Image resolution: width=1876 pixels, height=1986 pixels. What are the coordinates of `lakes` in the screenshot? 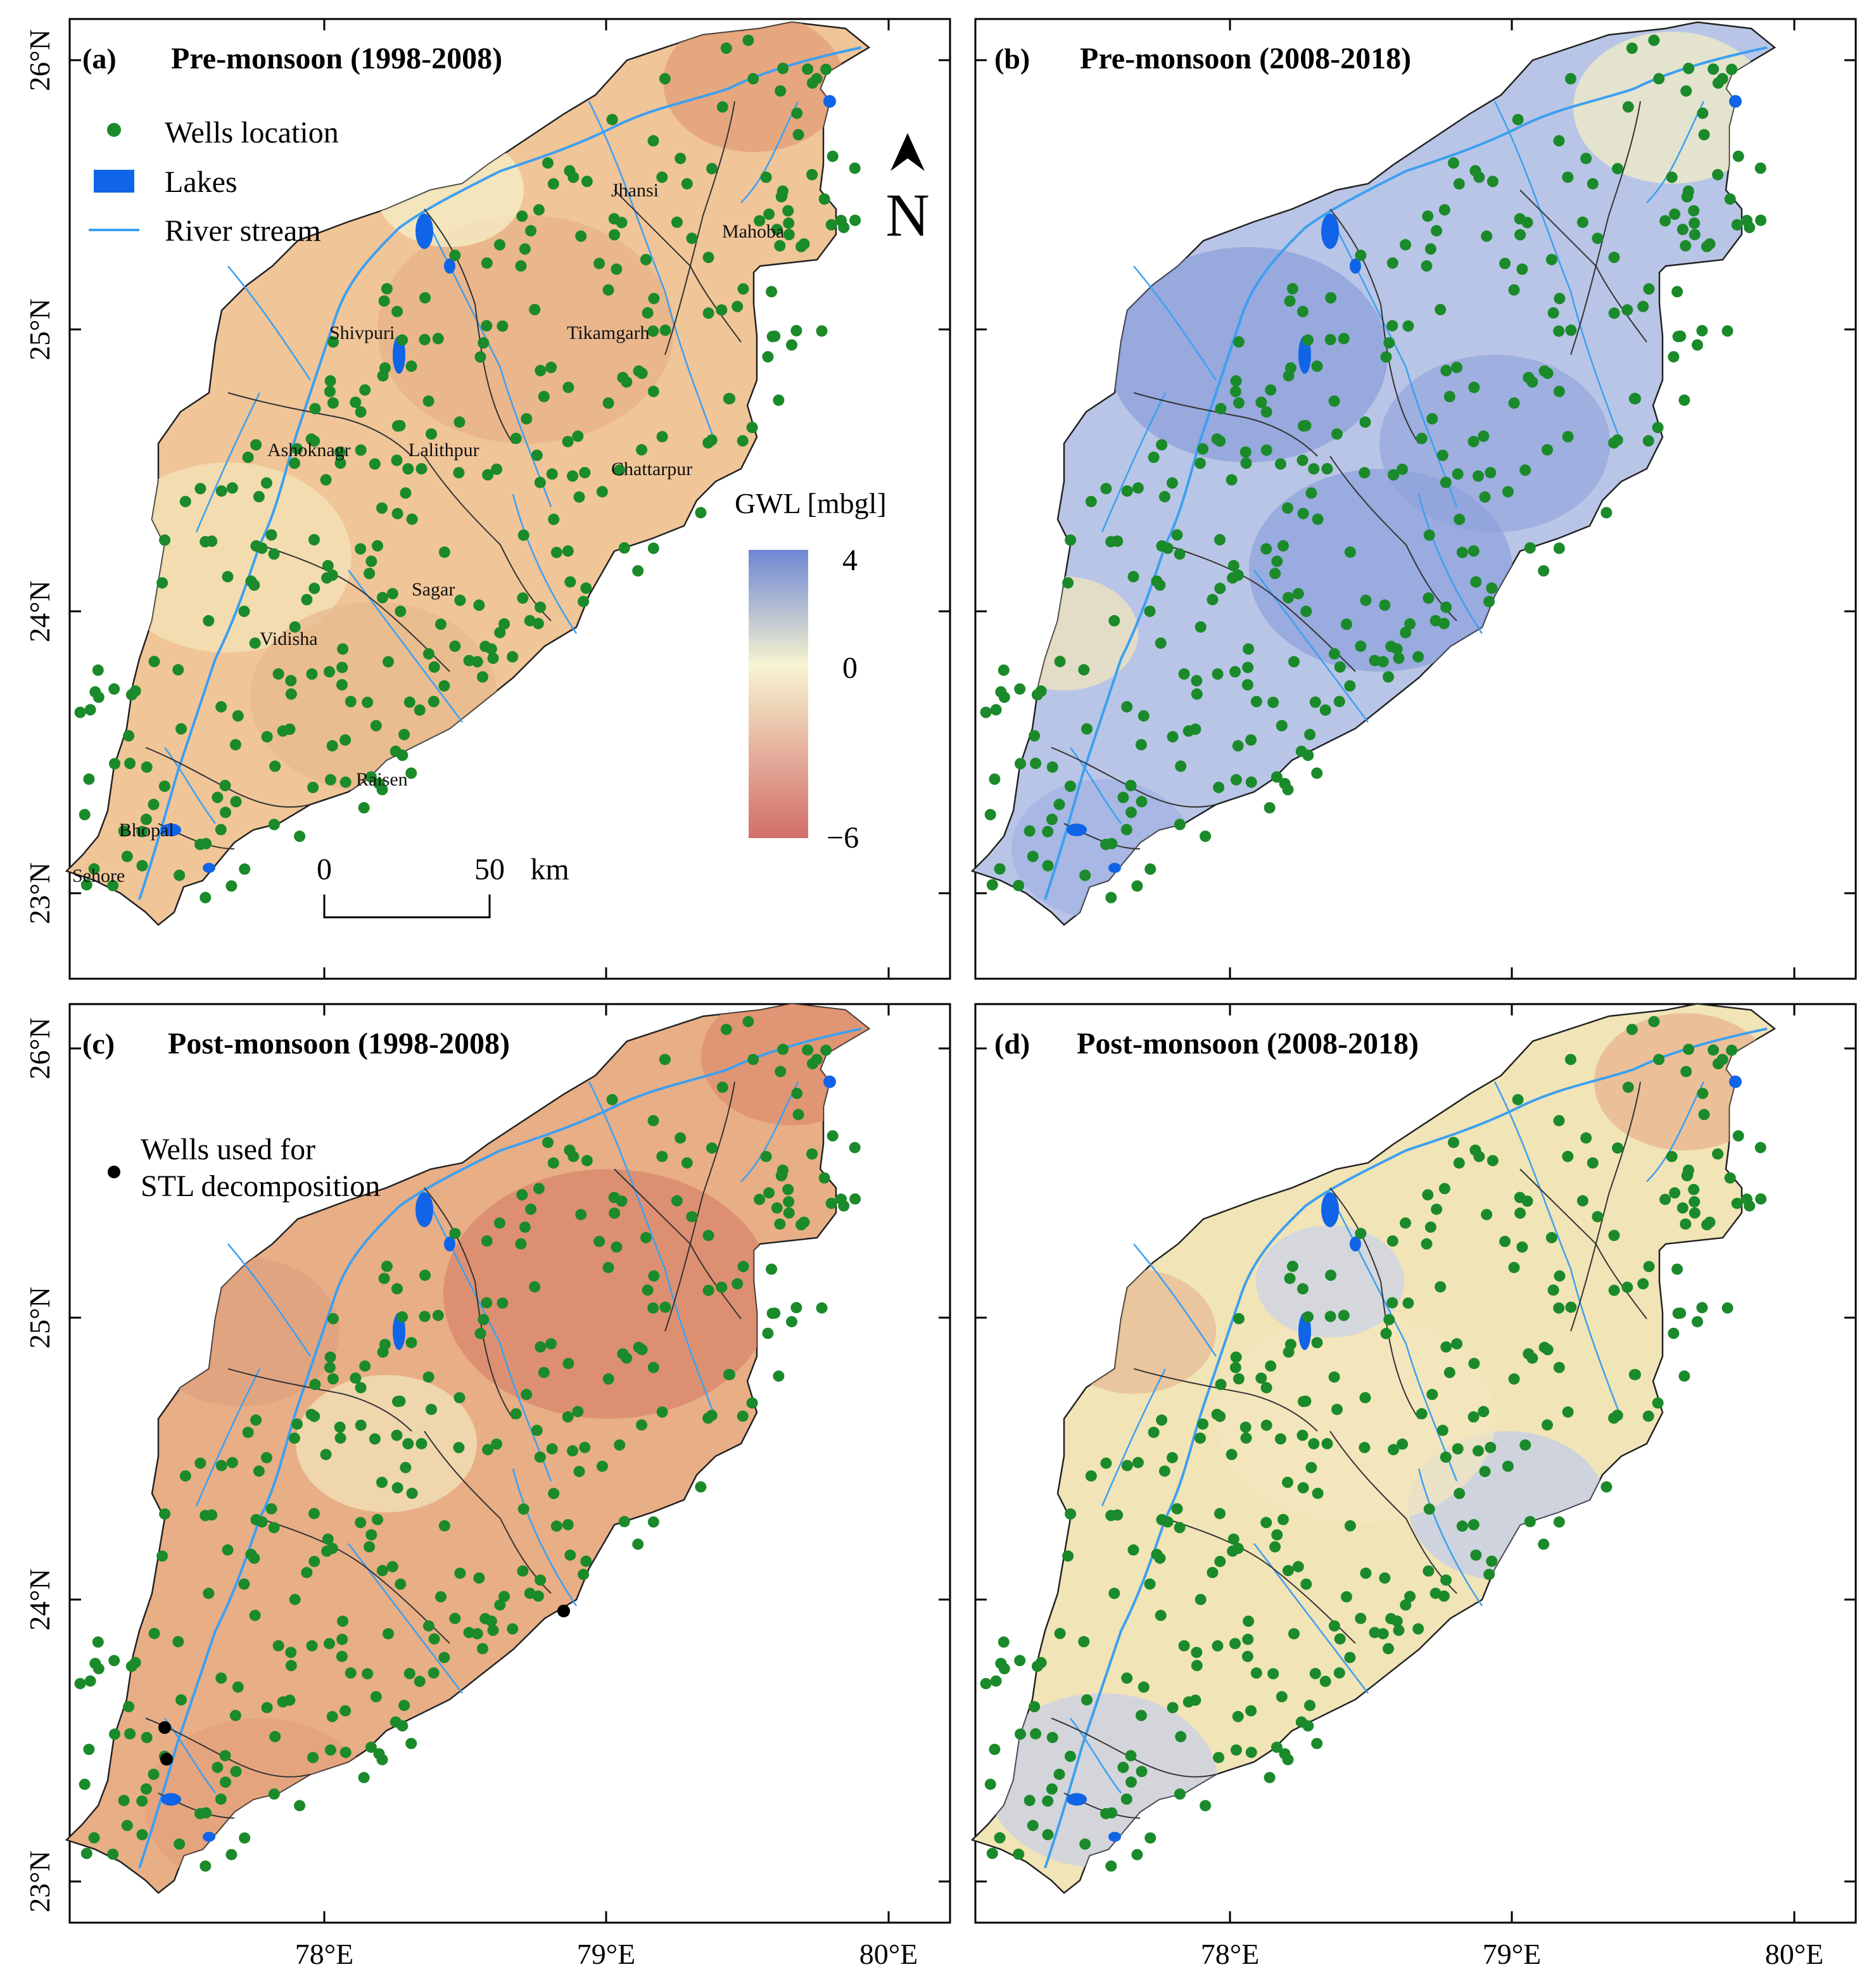 It's located at (499, 1458).